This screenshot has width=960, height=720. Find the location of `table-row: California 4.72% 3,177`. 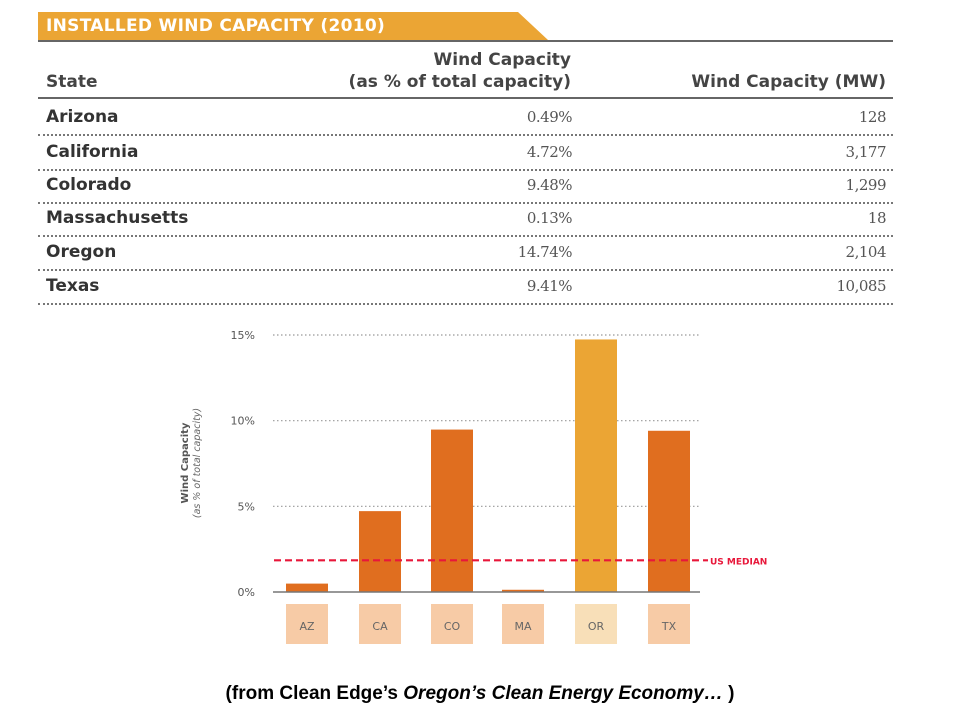

table-row: California 4.72% 3,177 is located at coordinates (465, 153).